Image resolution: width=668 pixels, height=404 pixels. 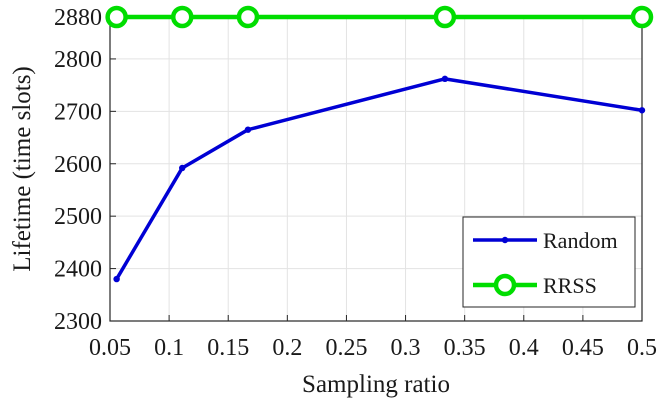 What do you see at coordinates (78, 60) in the screenshot?
I see `y-tick-label: 2800` at bounding box center [78, 60].